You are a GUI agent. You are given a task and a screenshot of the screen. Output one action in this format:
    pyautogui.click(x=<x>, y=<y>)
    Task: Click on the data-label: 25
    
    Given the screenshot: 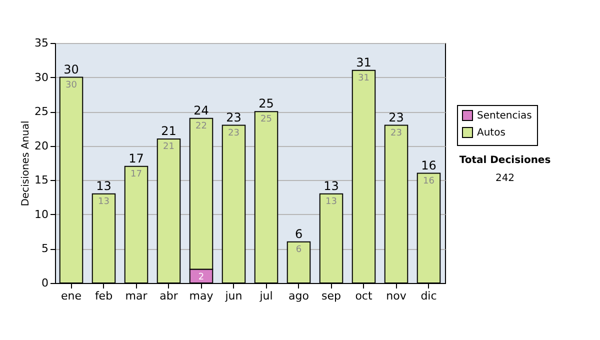 What is the action you would take?
    pyautogui.click(x=266, y=119)
    